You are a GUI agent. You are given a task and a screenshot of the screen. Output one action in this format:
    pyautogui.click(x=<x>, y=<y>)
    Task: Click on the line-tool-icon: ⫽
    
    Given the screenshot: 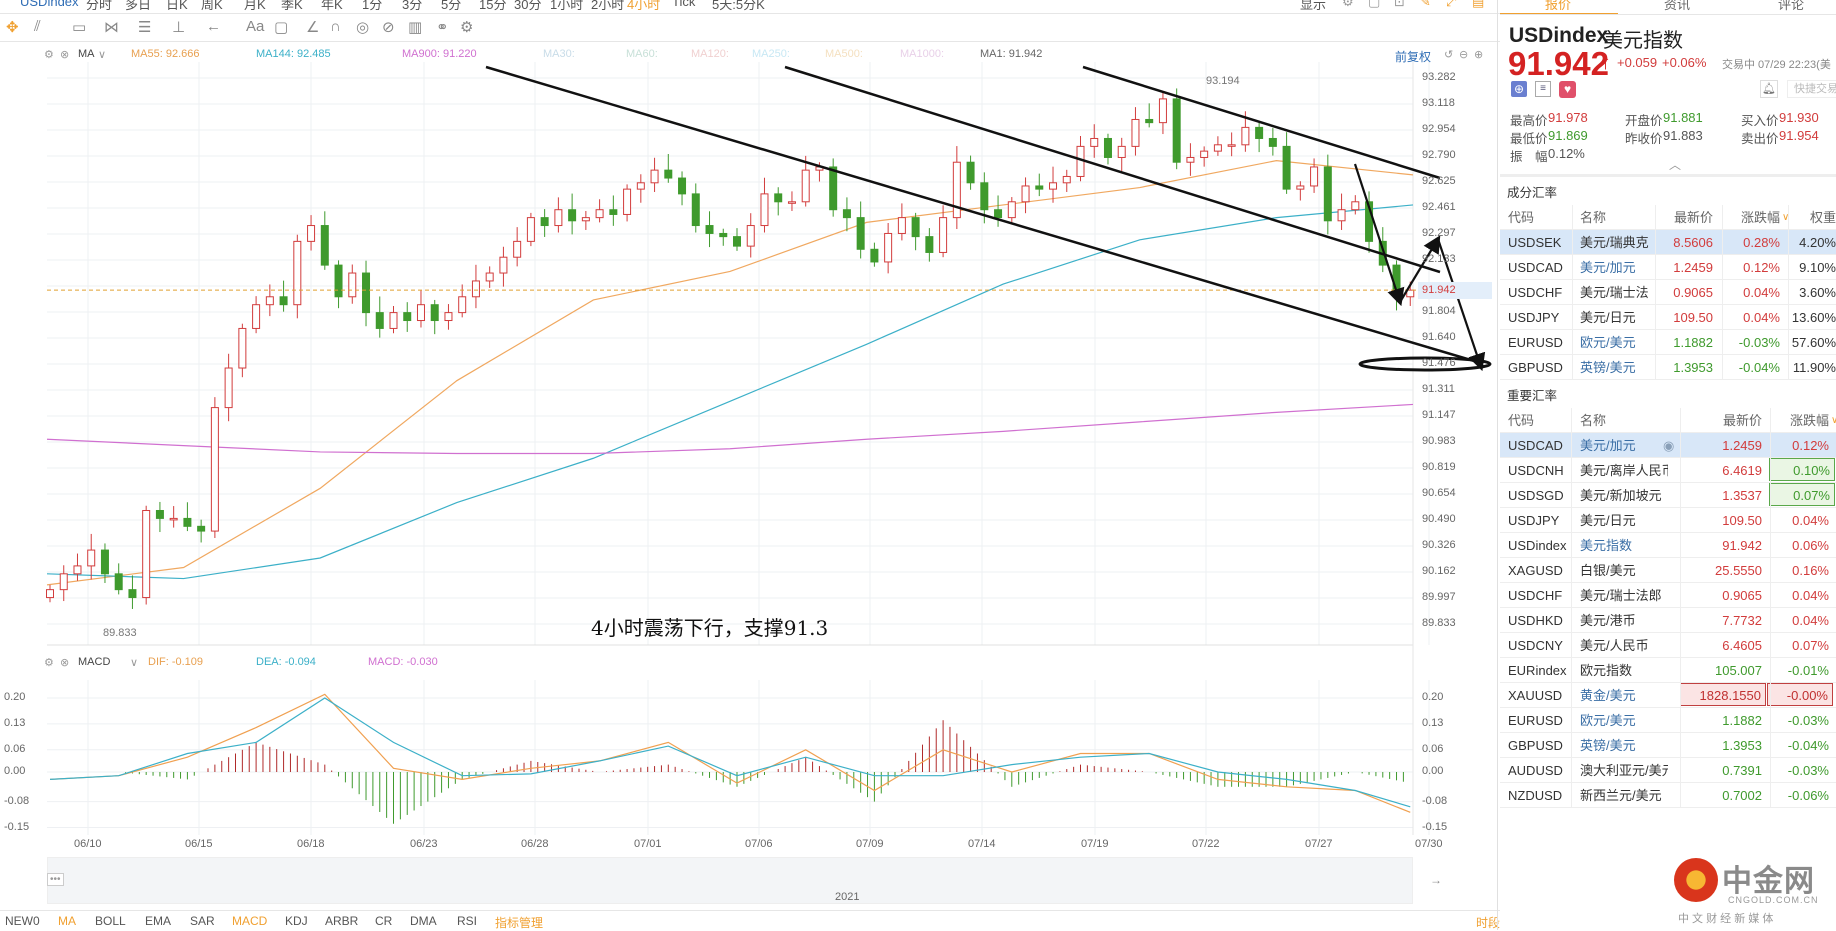 What is the action you would take?
    pyautogui.click(x=37, y=26)
    